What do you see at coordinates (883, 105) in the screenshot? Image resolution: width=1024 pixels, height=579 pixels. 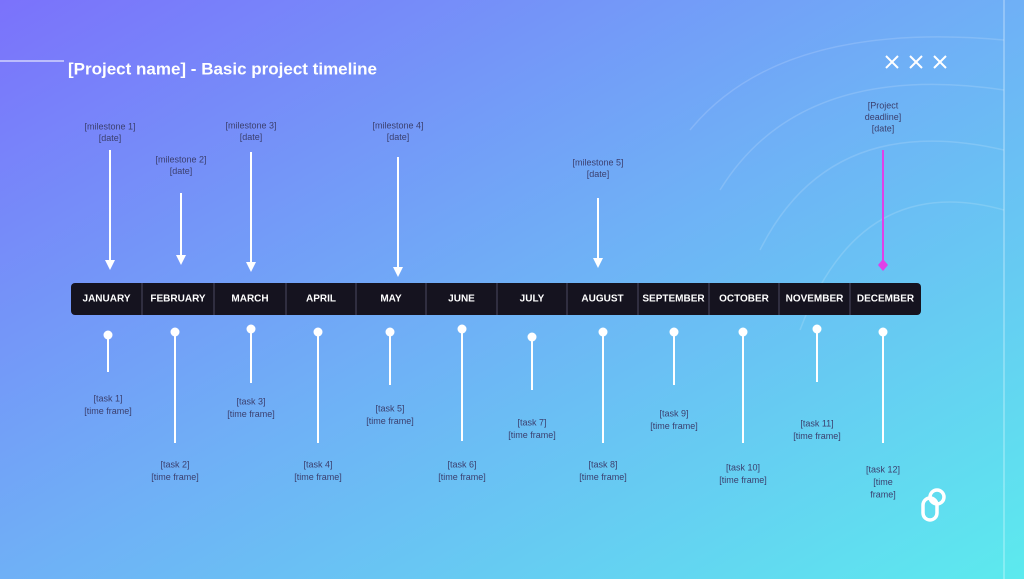 I see `milestone-label: [Project` at bounding box center [883, 105].